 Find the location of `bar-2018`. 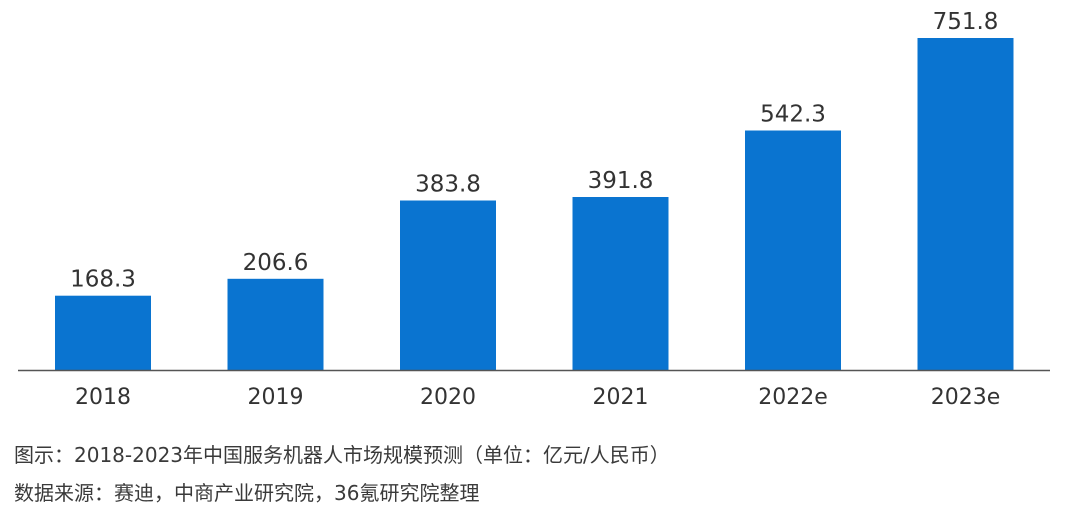

bar-2018 is located at coordinates (103, 332).